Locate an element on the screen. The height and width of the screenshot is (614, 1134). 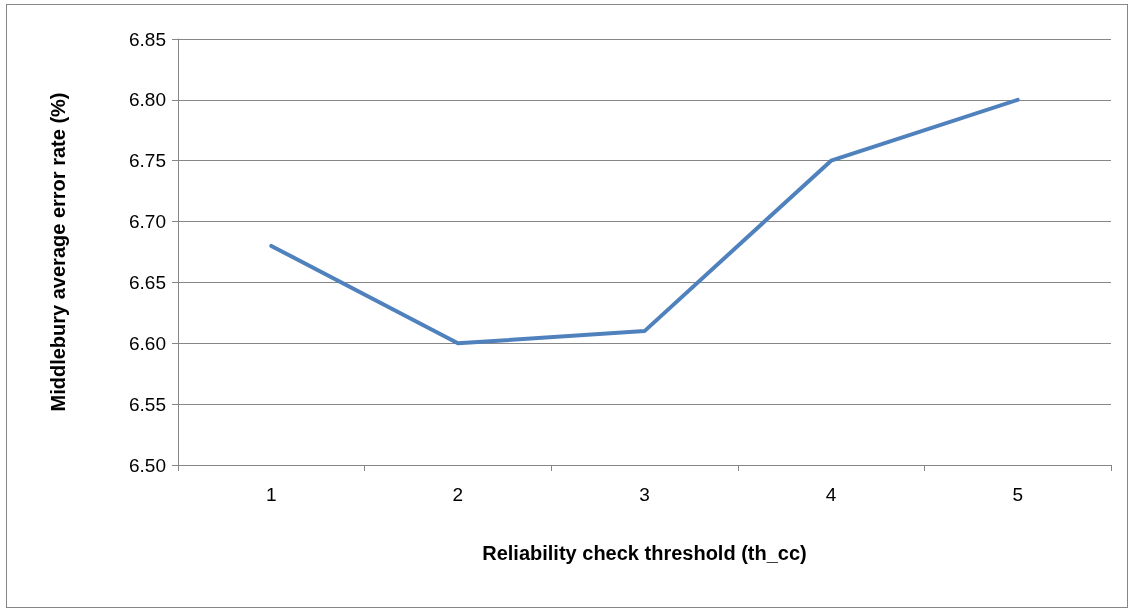
x-tick-label: 1 is located at coordinates (271, 494).